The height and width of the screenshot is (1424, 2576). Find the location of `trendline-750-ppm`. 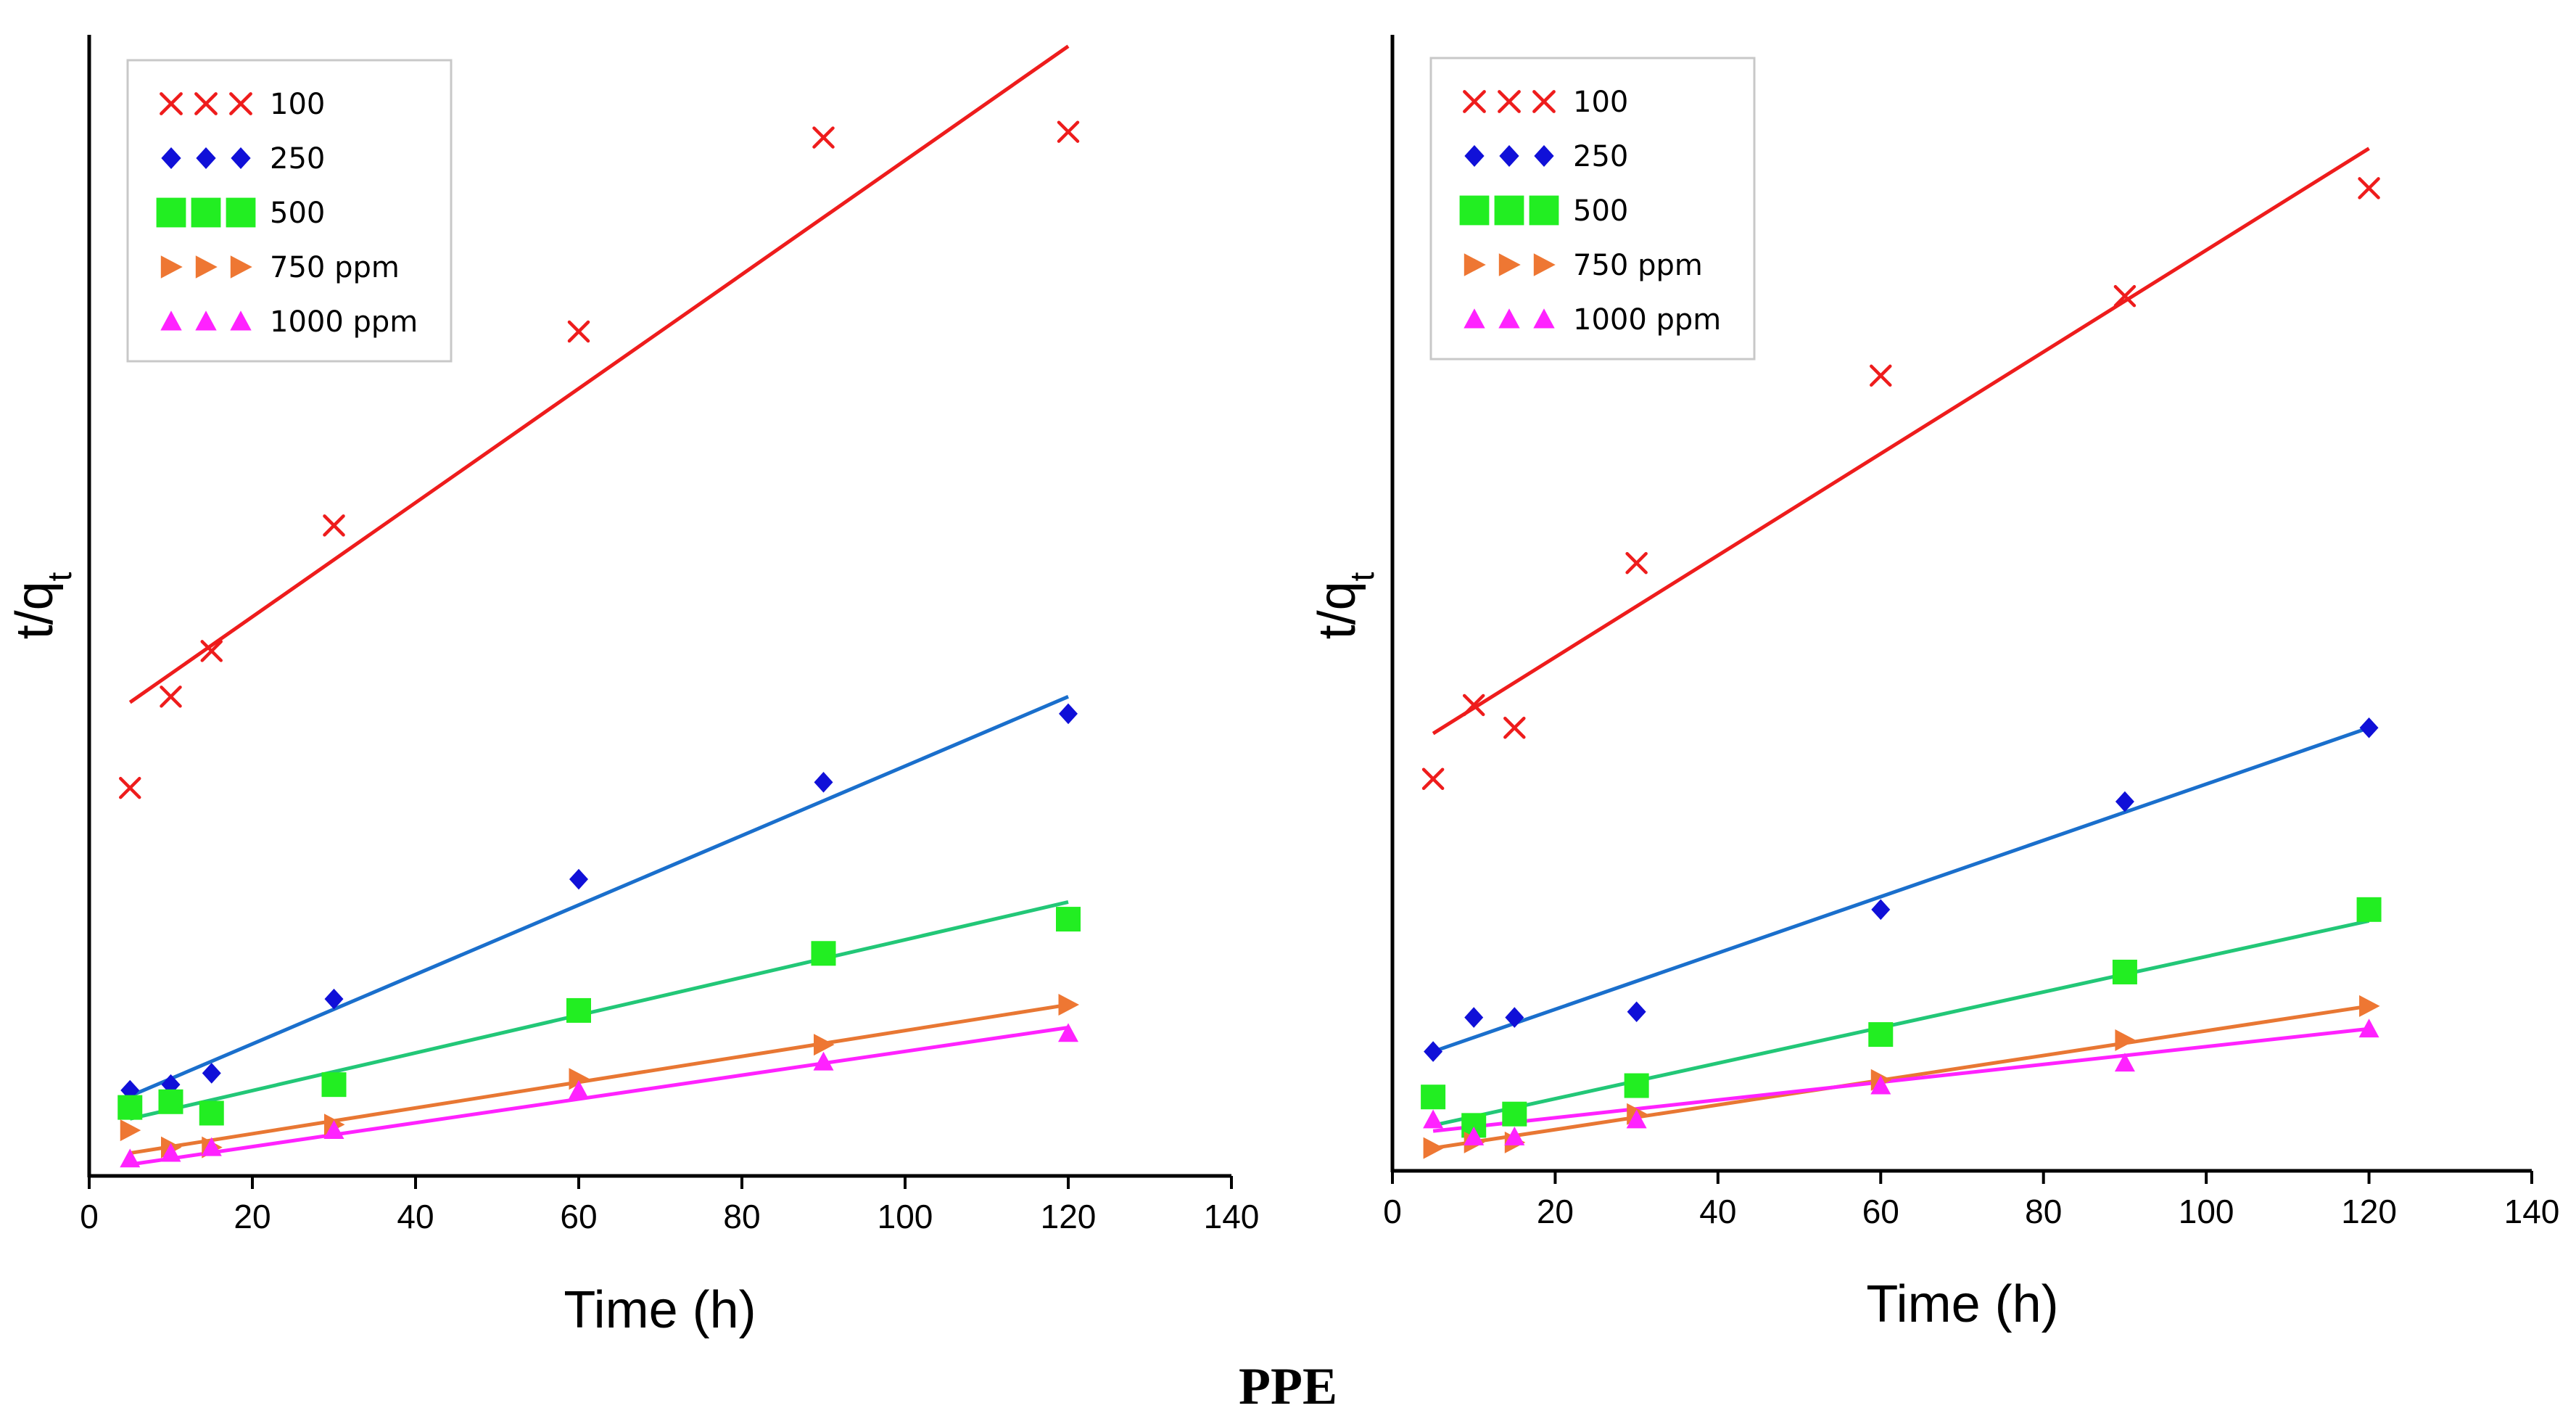

trendline-750-ppm is located at coordinates (599, 1080).